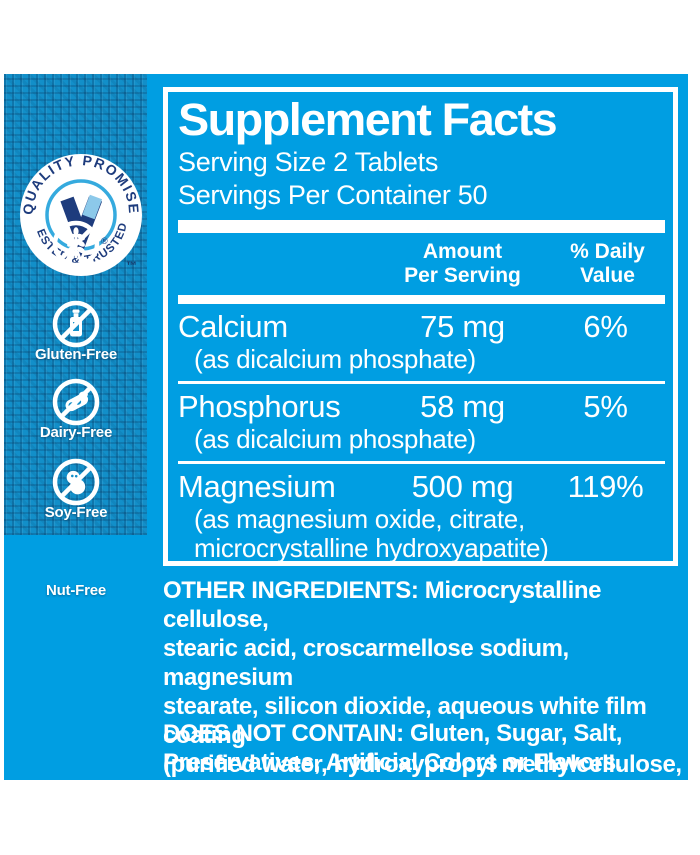 The width and height of the screenshot is (700, 855). I want to click on dairy-free-label: Dairy-Free, so click(76, 432).